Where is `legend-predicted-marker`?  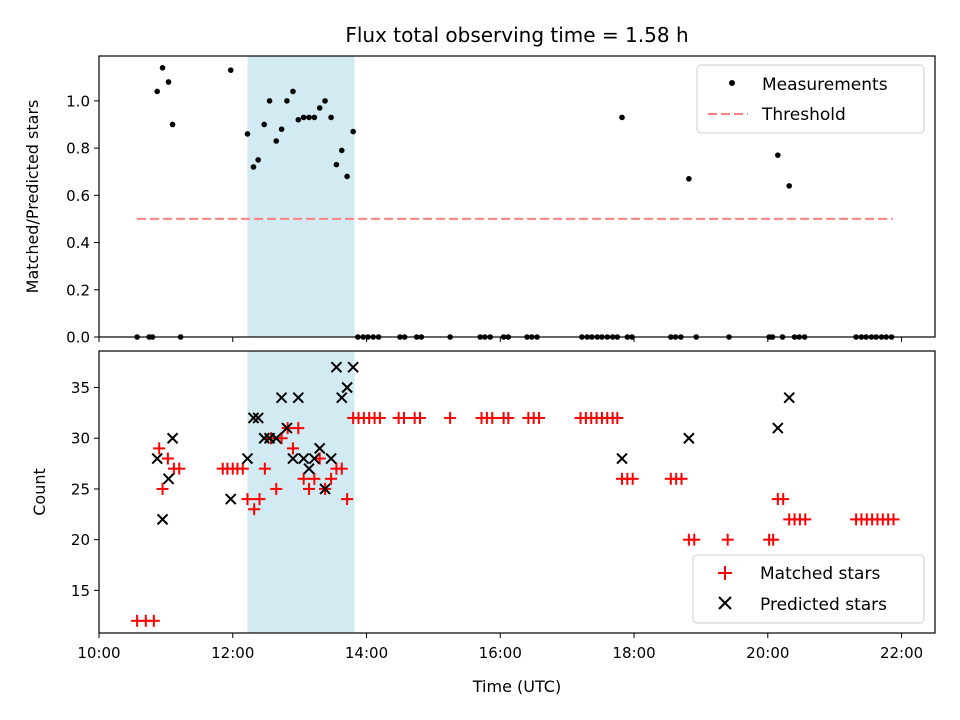
legend-predicted-marker is located at coordinates (725, 603).